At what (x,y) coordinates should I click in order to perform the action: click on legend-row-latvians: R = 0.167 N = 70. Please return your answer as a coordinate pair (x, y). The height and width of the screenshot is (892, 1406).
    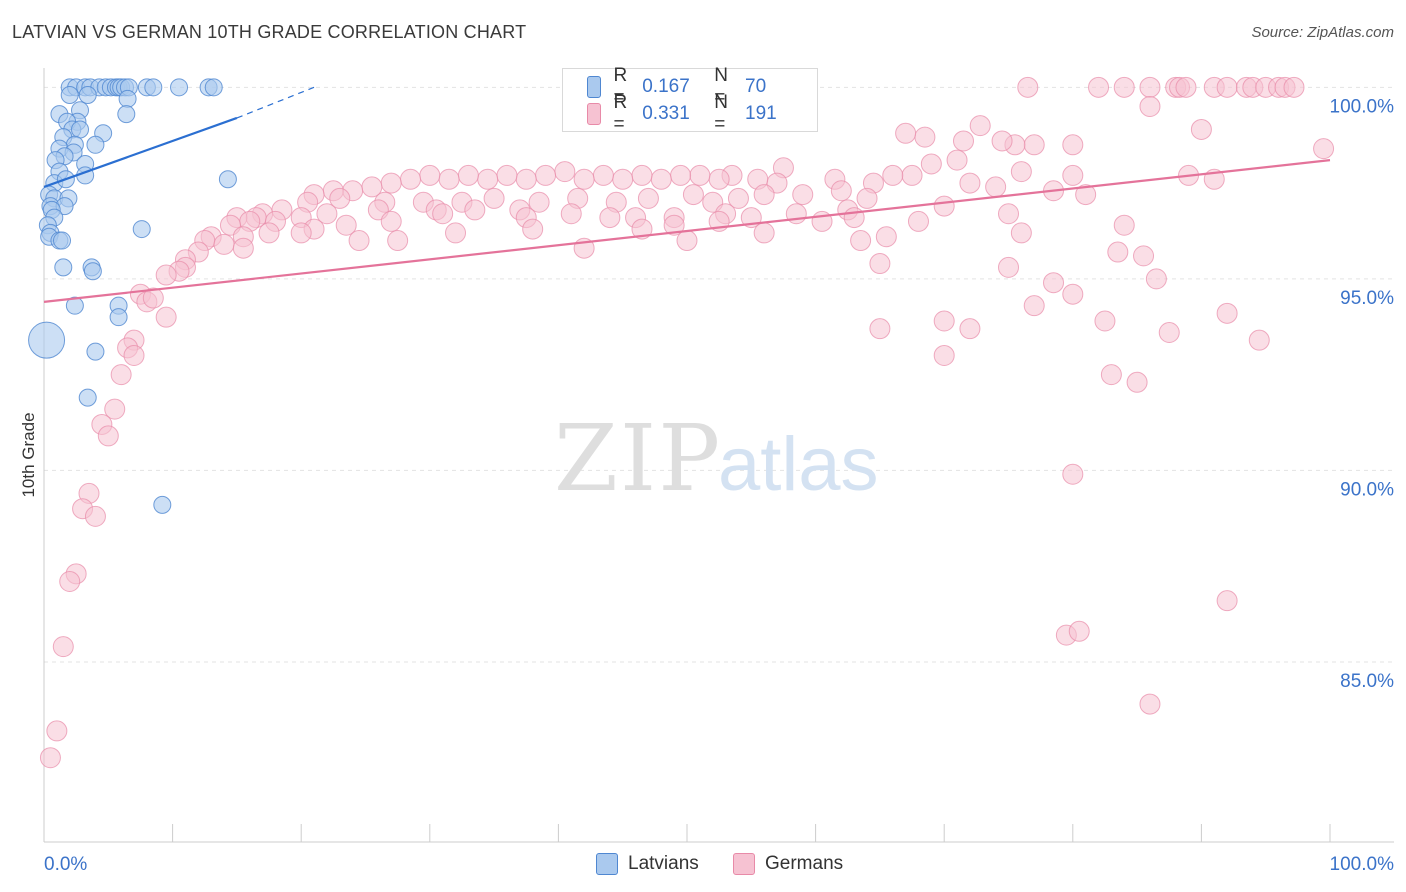
    Looking at the image, I should click on (702, 86).